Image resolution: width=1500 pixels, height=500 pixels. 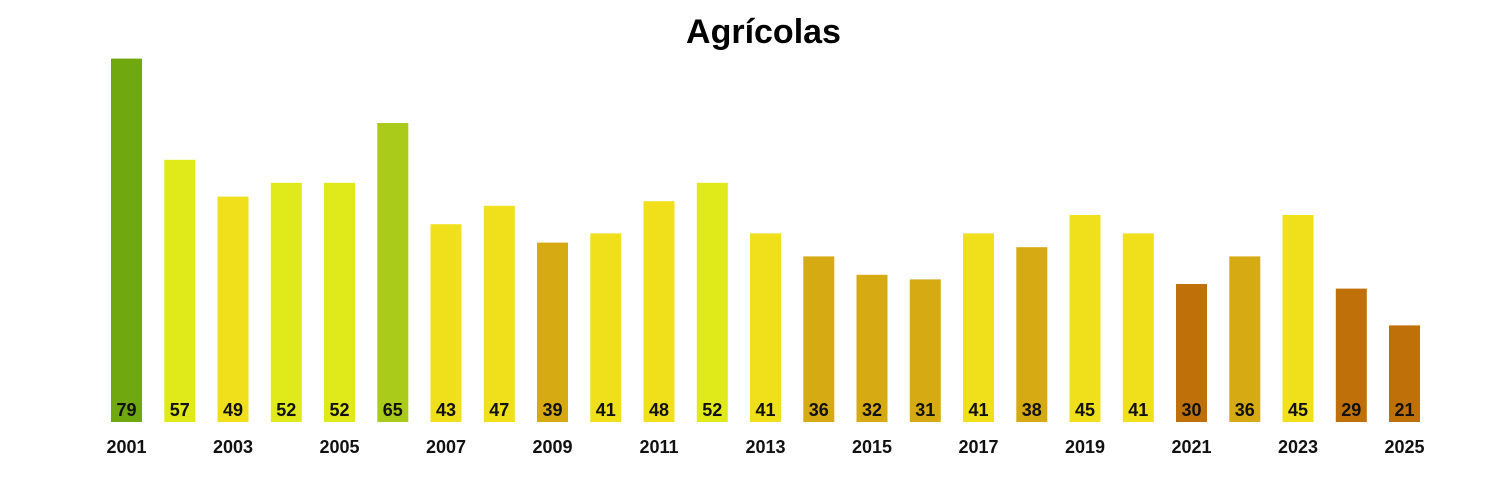 What do you see at coordinates (658, 447) in the screenshot?
I see `x-tick-label: 2011` at bounding box center [658, 447].